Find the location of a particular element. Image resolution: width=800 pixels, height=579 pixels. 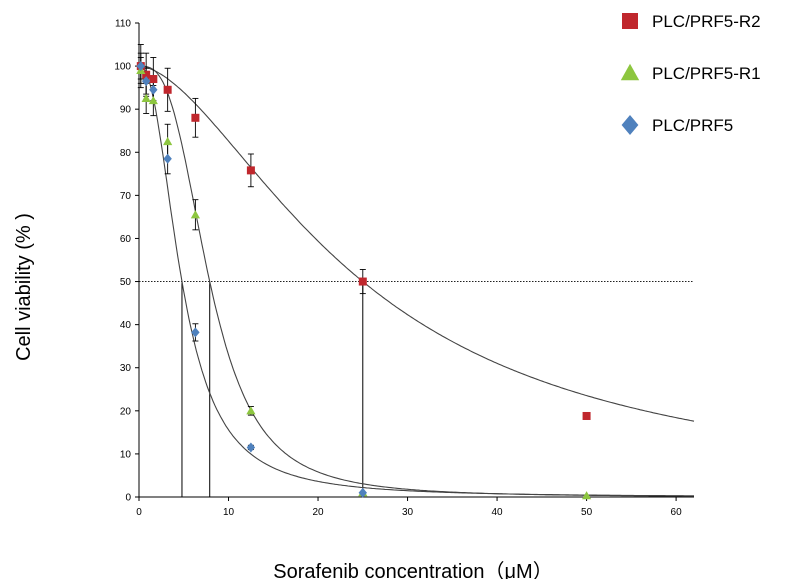

y-tick-label: 50 is located at coordinates (126, 282).